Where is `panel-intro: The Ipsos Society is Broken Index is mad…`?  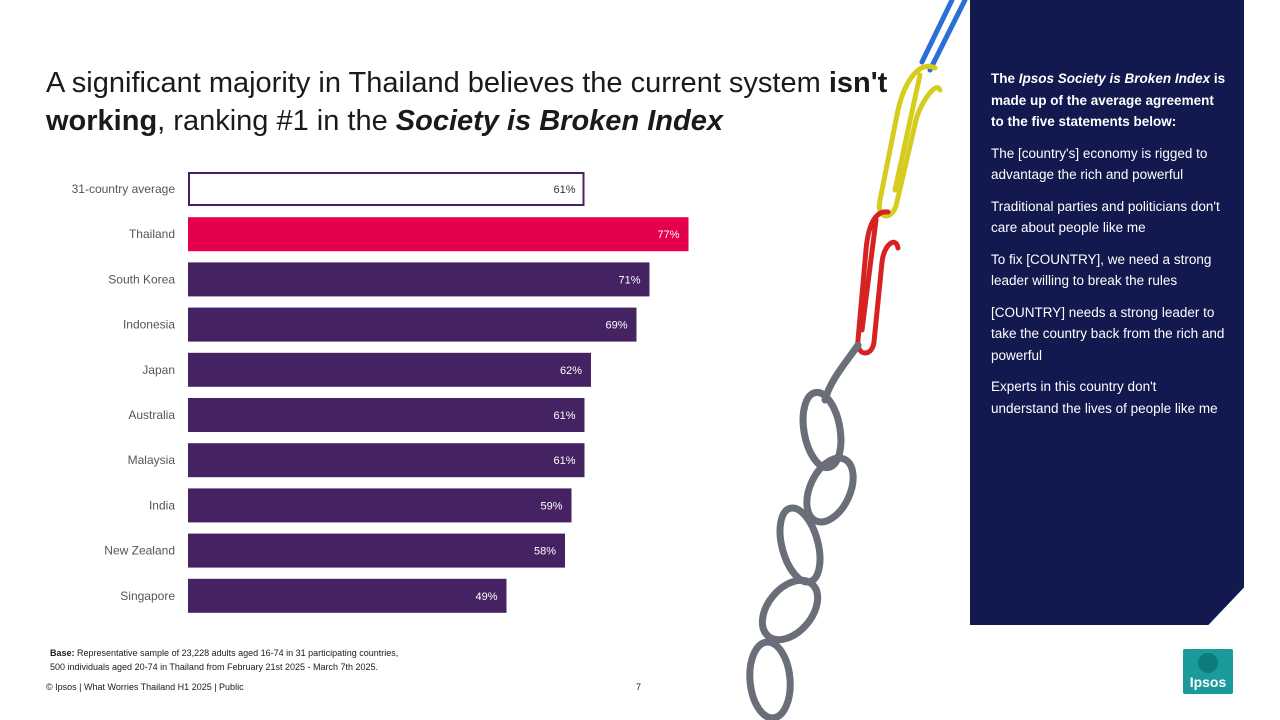
panel-intro: The Ipsos Society is Broken Index is mad… is located at coordinates (1108, 100).